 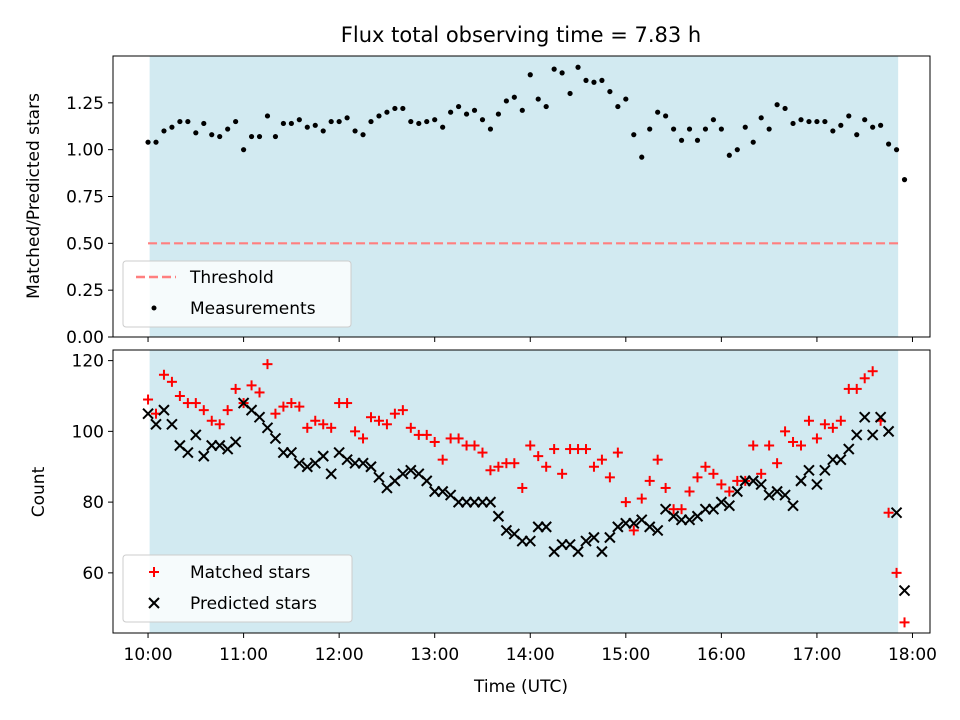 What do you see at coordinates (34, 196) in the screenshot?
I see `top-y-axis-label: Matched/Predicted stars` at bounding box center [34, 196].